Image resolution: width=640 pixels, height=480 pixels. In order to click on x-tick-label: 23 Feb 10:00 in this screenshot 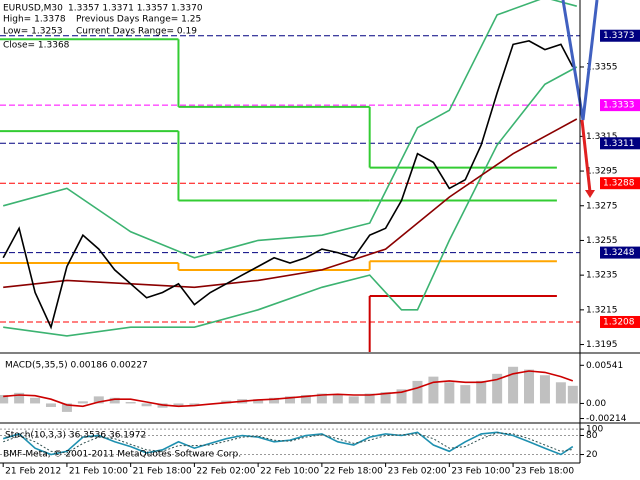, I will do `click(480, 472)`.